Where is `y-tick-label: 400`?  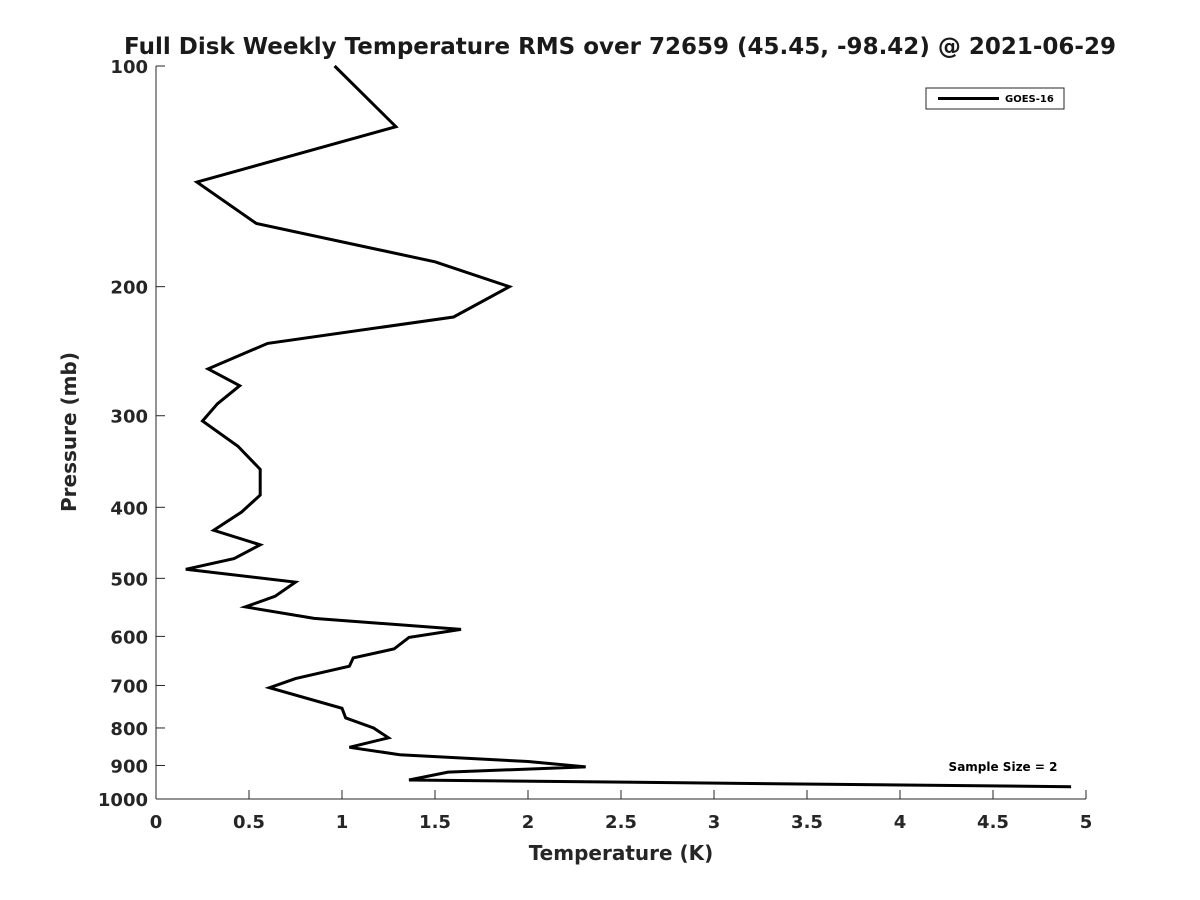 y-tick-label: 400 is located at coordinates (129, 508).